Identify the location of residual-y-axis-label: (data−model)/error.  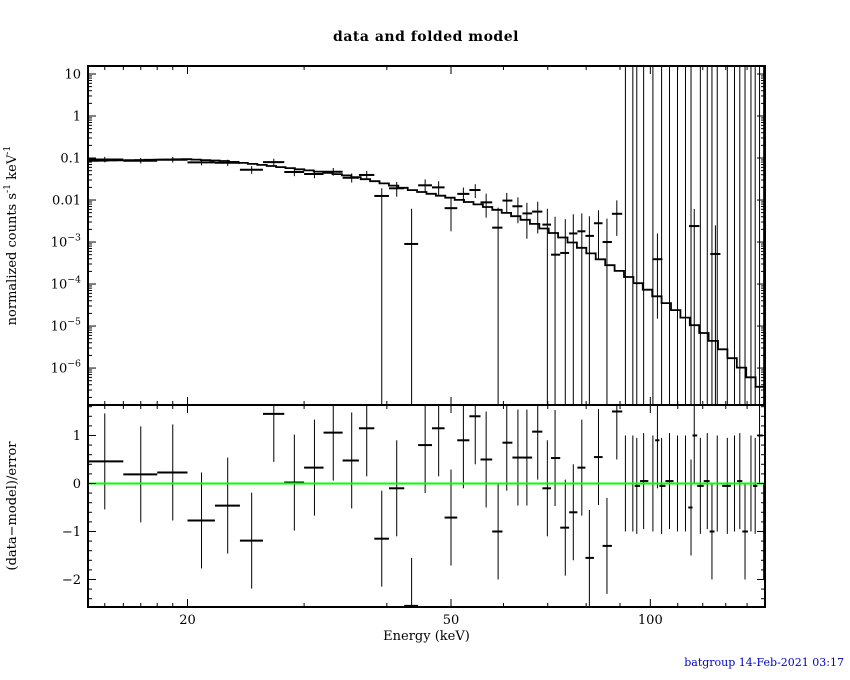
(12, 506).